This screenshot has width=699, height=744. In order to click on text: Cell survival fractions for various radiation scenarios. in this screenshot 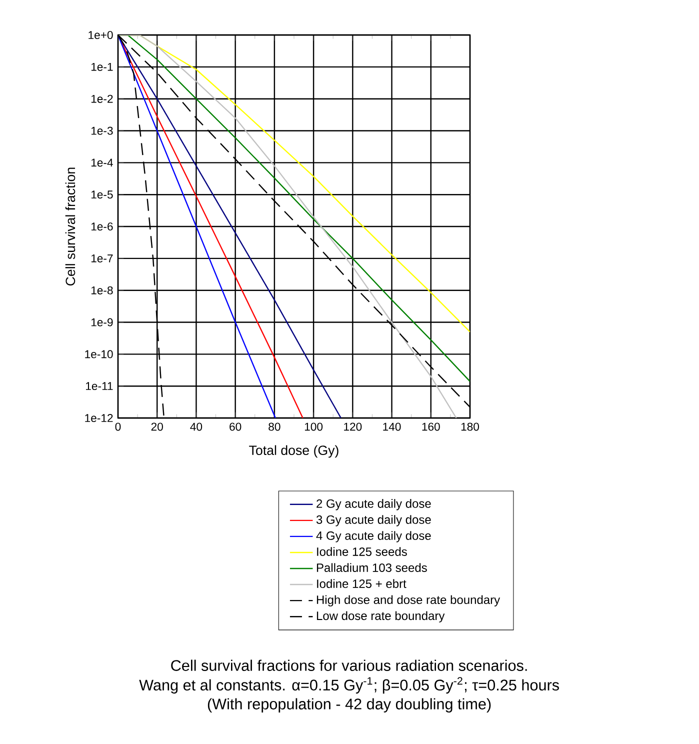, I will do `click(349, 665)`.